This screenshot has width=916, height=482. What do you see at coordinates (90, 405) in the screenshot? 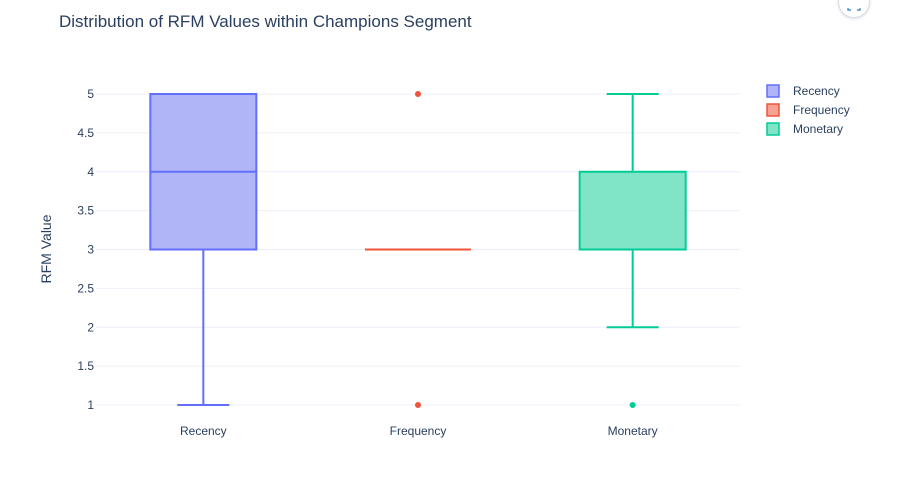
I see `y-tick-label: 1` at bounding box center [90, 405].